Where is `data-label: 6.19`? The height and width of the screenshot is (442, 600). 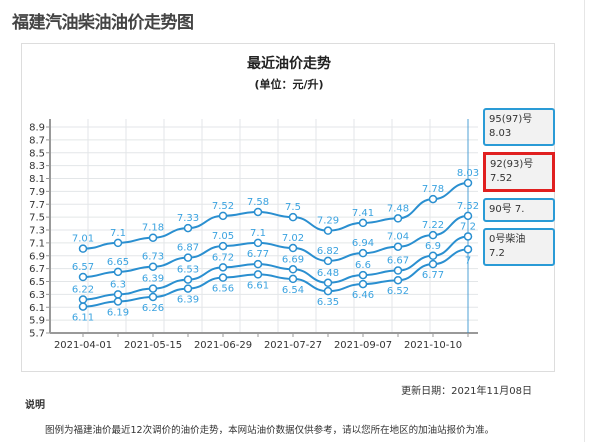
data-label: 6.19 is located at coordinates (118, 312).